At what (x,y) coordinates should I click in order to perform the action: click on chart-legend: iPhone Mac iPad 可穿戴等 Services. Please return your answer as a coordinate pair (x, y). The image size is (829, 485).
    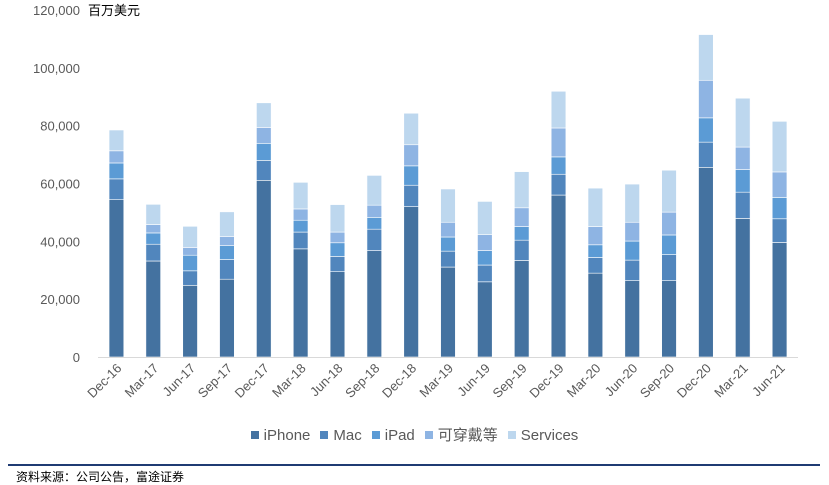
    Looking at the image, I should click on (414, 434).